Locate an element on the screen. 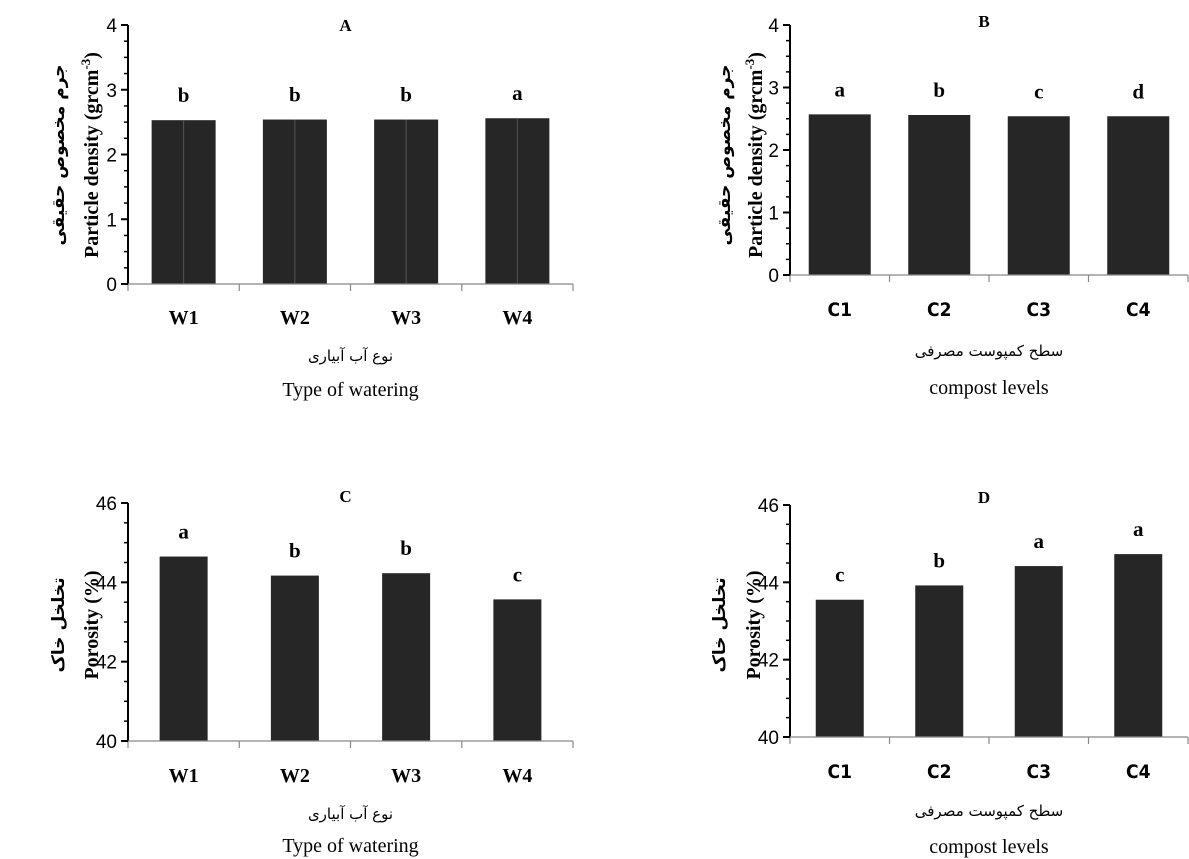 This screenshot has width=1189, height=859. panel-title: B is located at coordinates (983, 21).